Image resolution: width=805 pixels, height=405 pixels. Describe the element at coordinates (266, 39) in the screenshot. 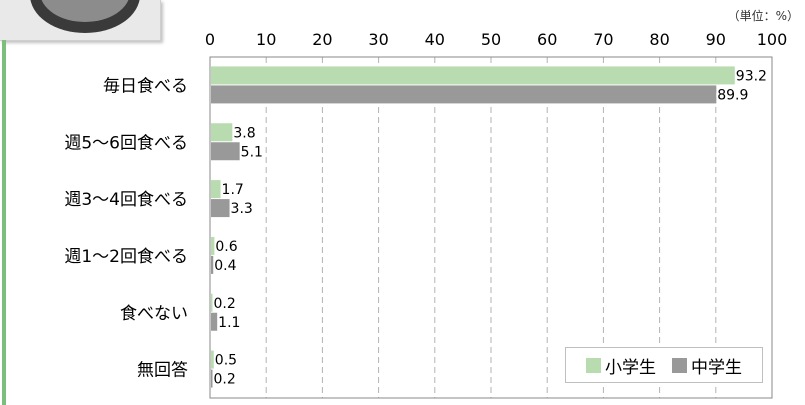

I see `x-tick-label-10: 10` at that location.